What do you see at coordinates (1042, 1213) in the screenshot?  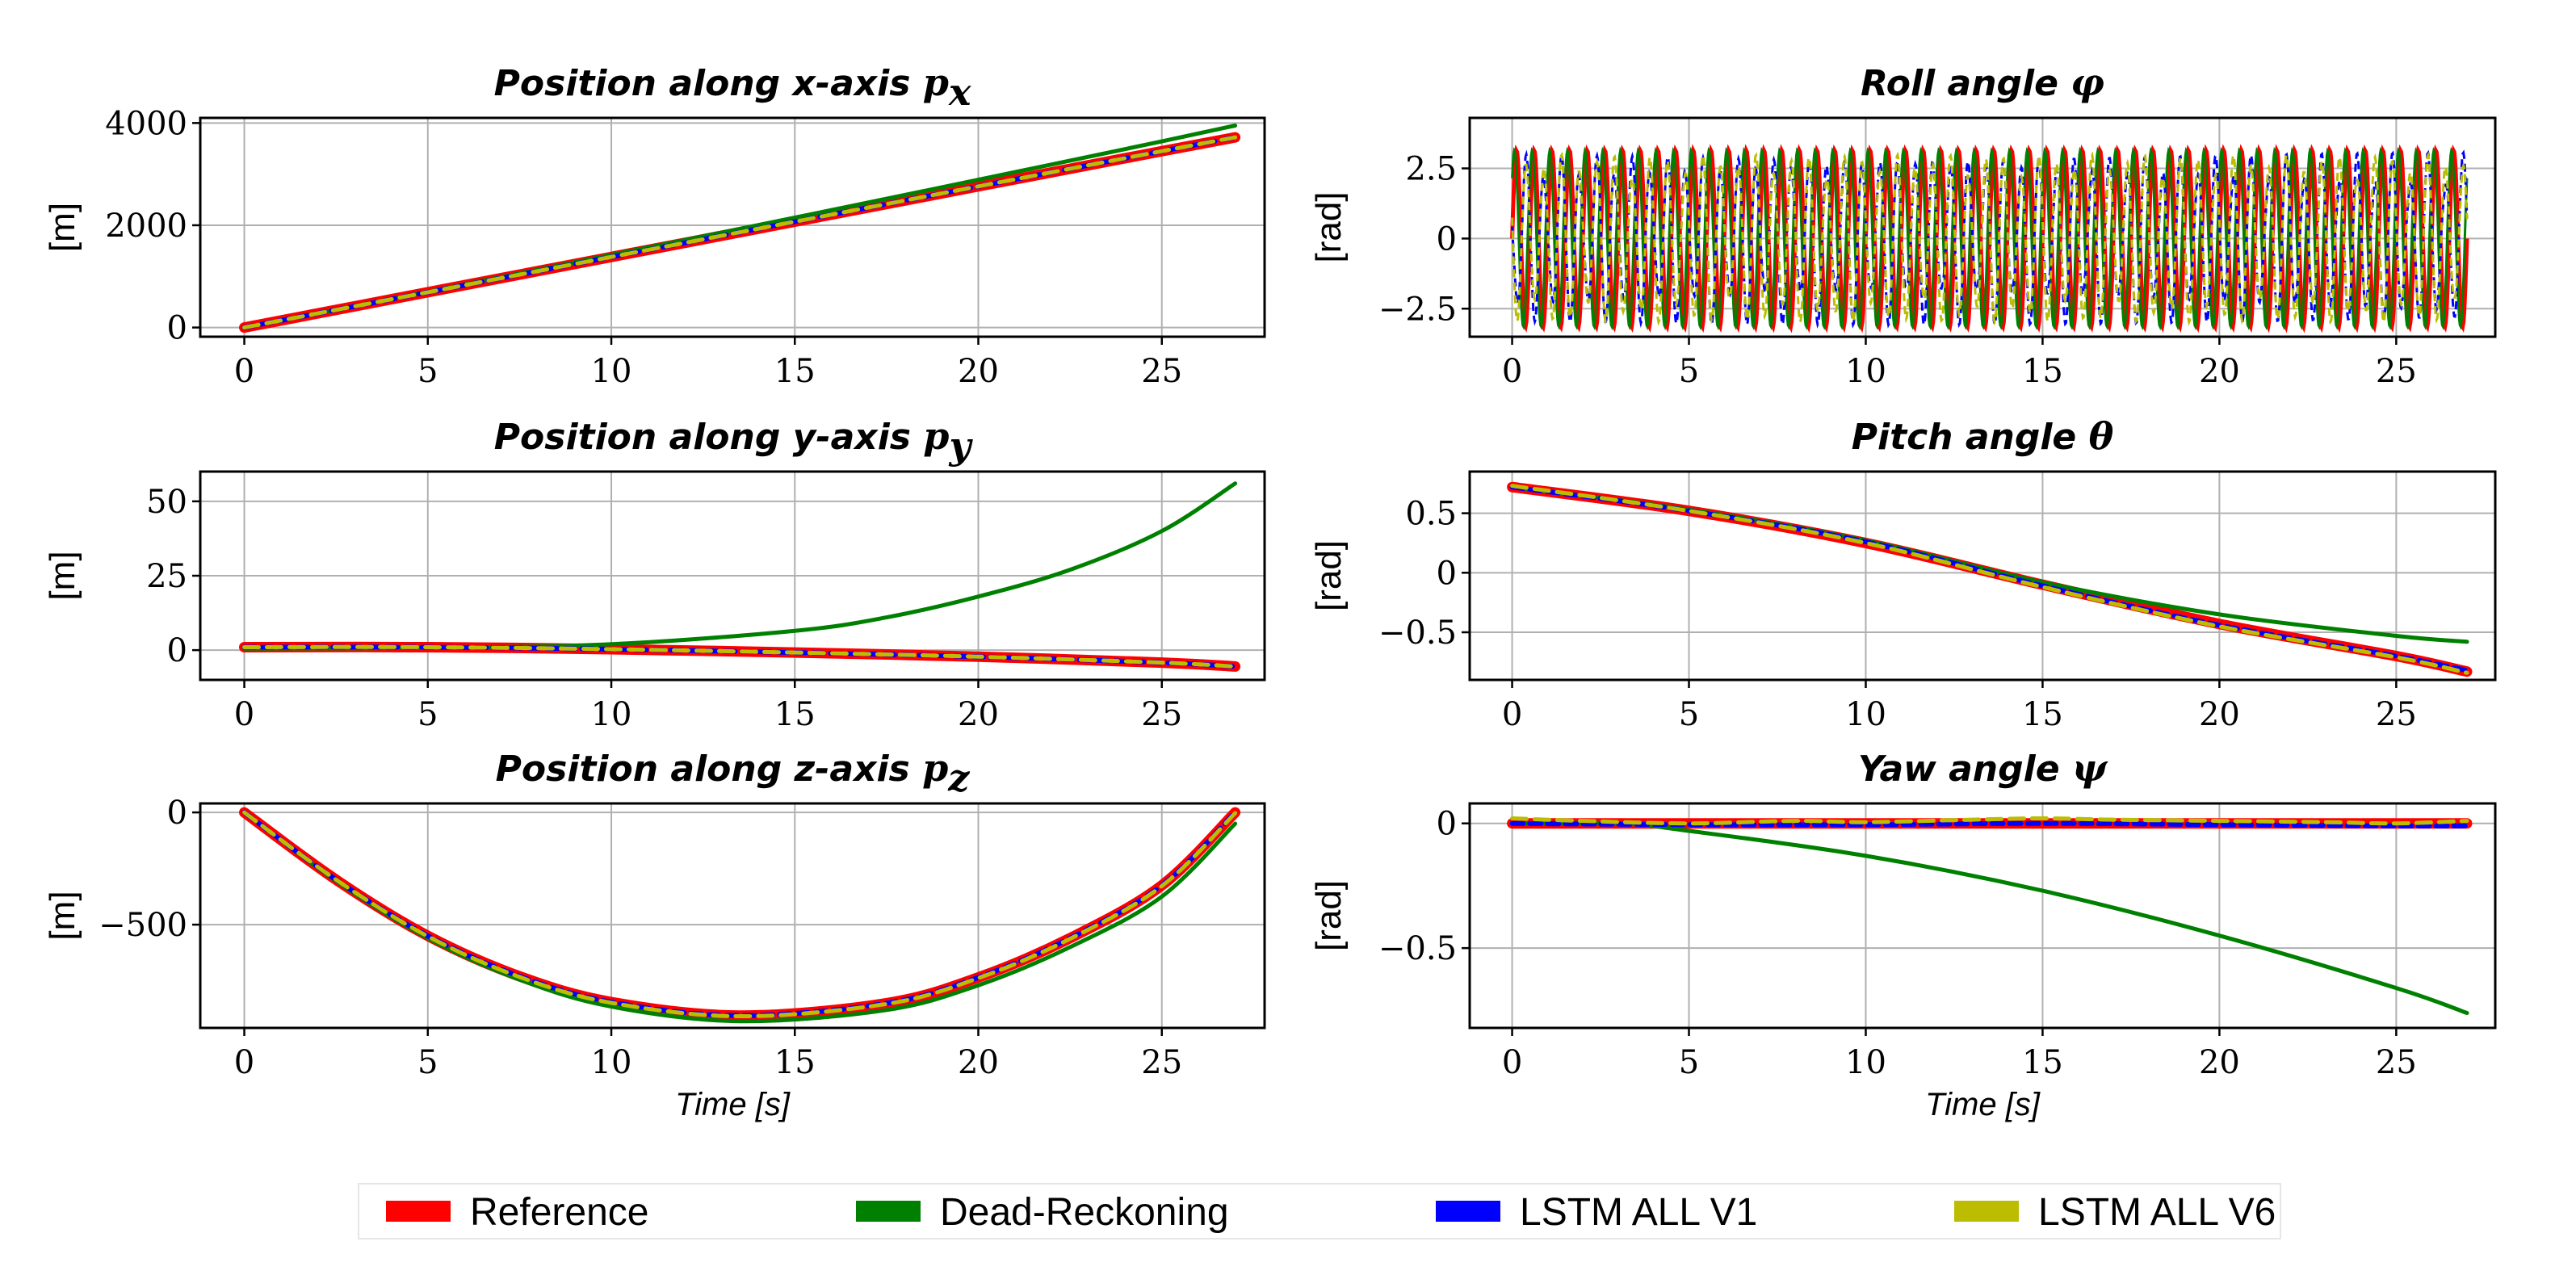 I see `legend-item-dead-reckoning: Dead-Reckoning` at bounding box center [1042, 1213].